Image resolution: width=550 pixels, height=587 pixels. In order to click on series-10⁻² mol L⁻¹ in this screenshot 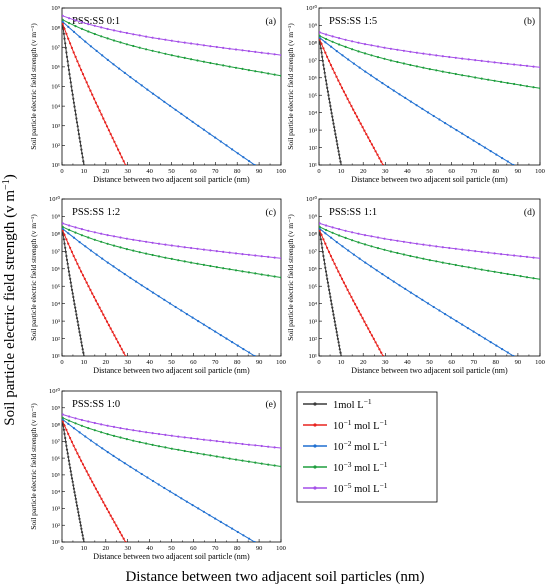, I will do `click(417, 100)`.